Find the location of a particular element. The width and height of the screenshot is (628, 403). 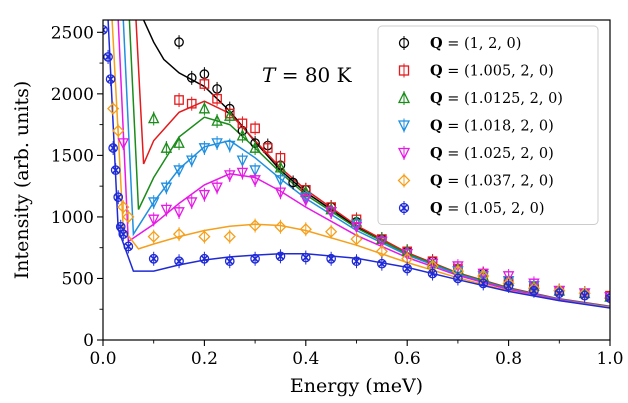

legend-label-rest: = (1.0125, 2, 0) is located at coordinates (503, 99).